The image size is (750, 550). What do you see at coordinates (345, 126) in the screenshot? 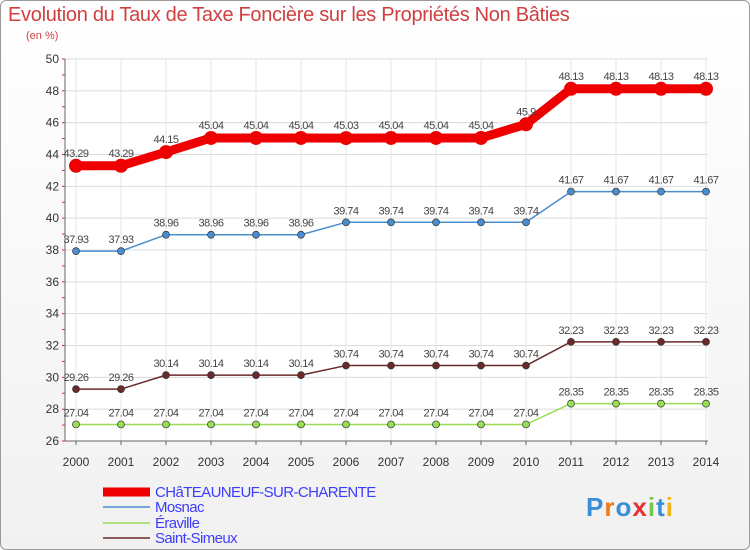
I see `data-label: 45.03` at bounding box center [345, 126].